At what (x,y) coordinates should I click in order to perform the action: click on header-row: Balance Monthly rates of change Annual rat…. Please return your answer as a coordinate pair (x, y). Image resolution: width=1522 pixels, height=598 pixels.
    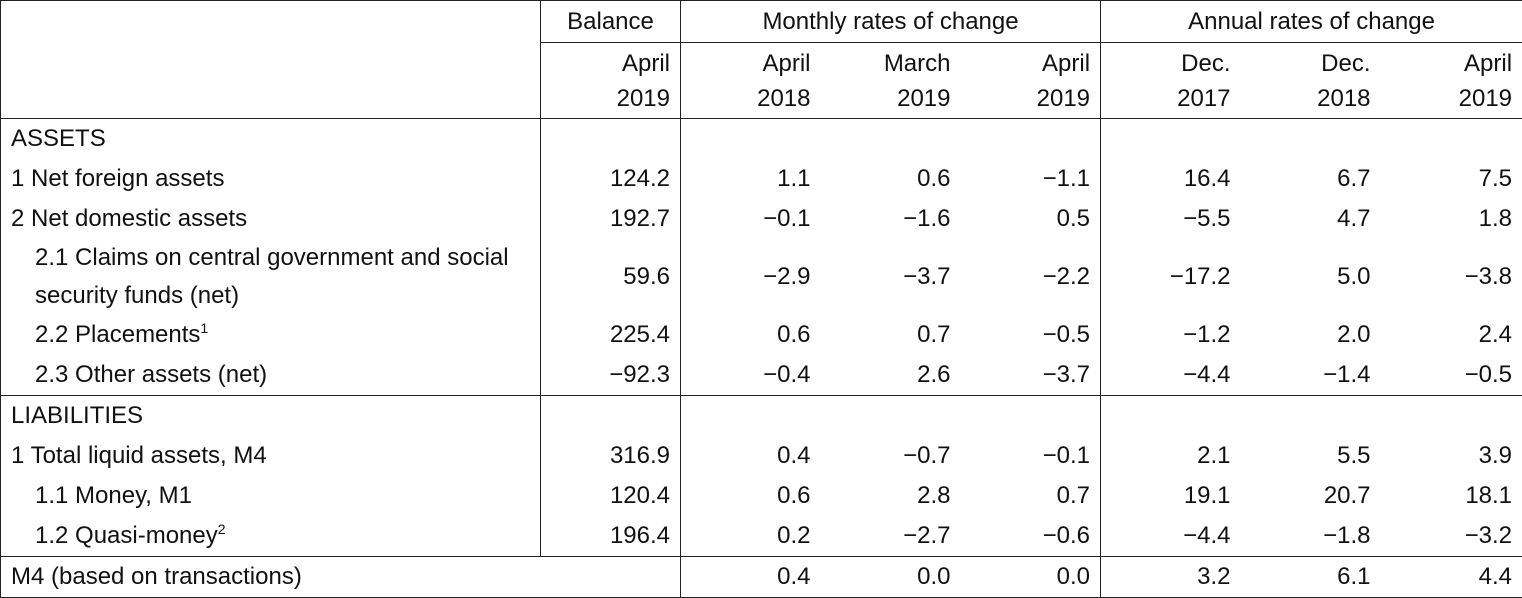
    Looking at the image, I should click on (761, 21).